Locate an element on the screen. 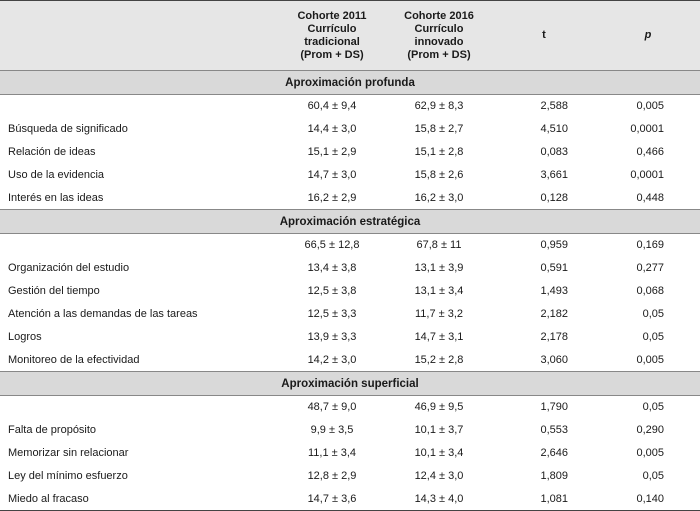 This screenshot has width=700, height=511. cohort-2011-value: 11,1 ± 3,4 is located at coordinates (332, 453).